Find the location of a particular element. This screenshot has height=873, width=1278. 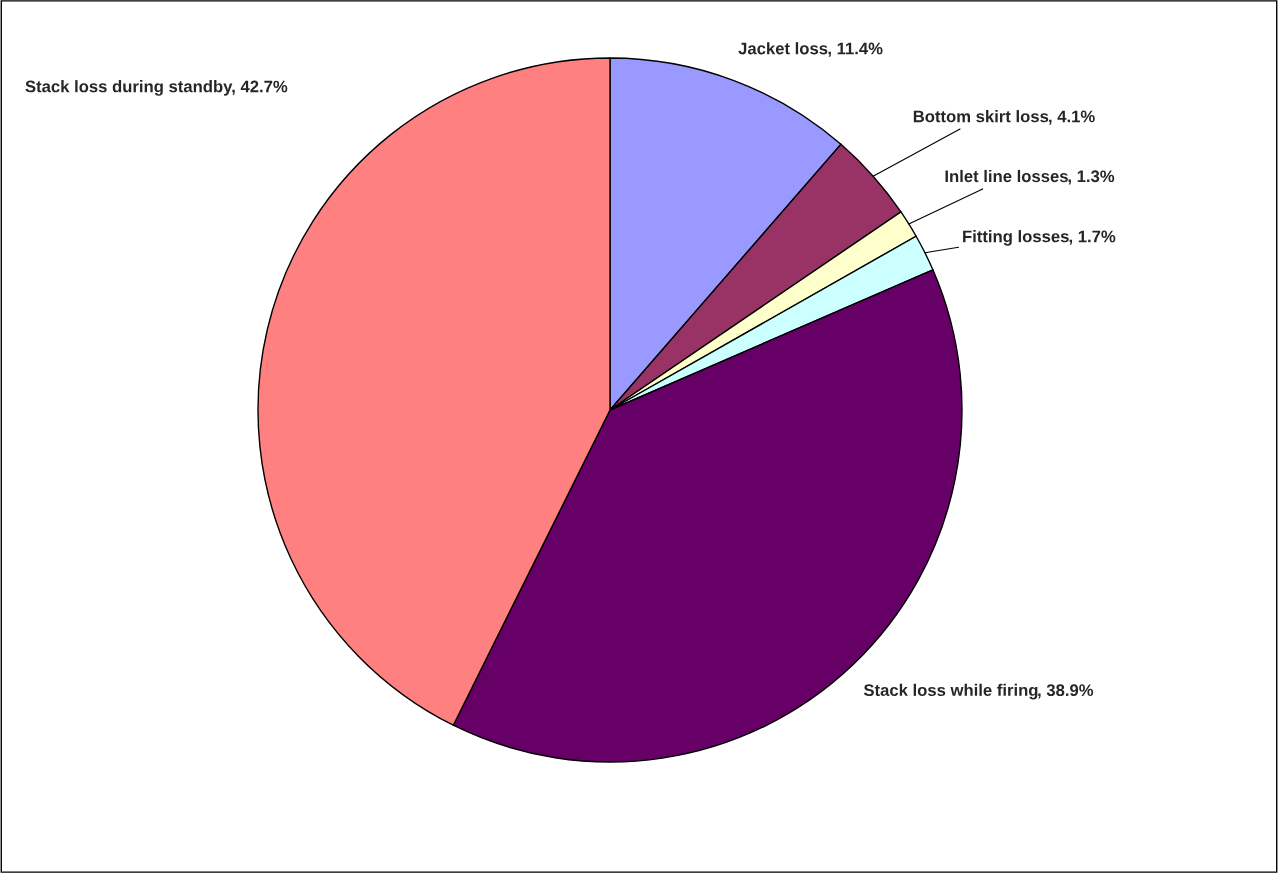

slice-label: Bottom skirt loss is located at coordinates (981, 116).